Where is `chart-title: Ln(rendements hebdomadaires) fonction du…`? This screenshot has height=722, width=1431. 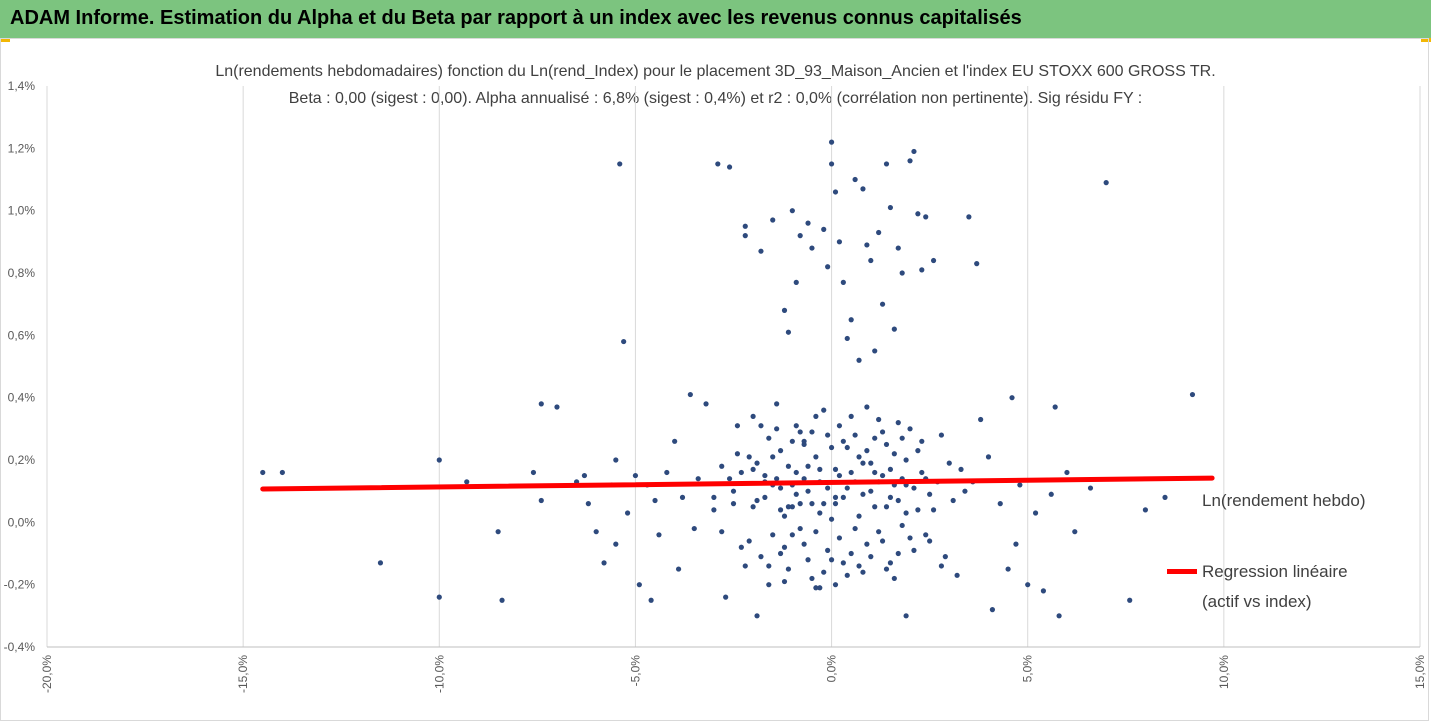 chart-title: Ln(rendements hebdomadaires) fonction du… is located at coordinates (715, 71).